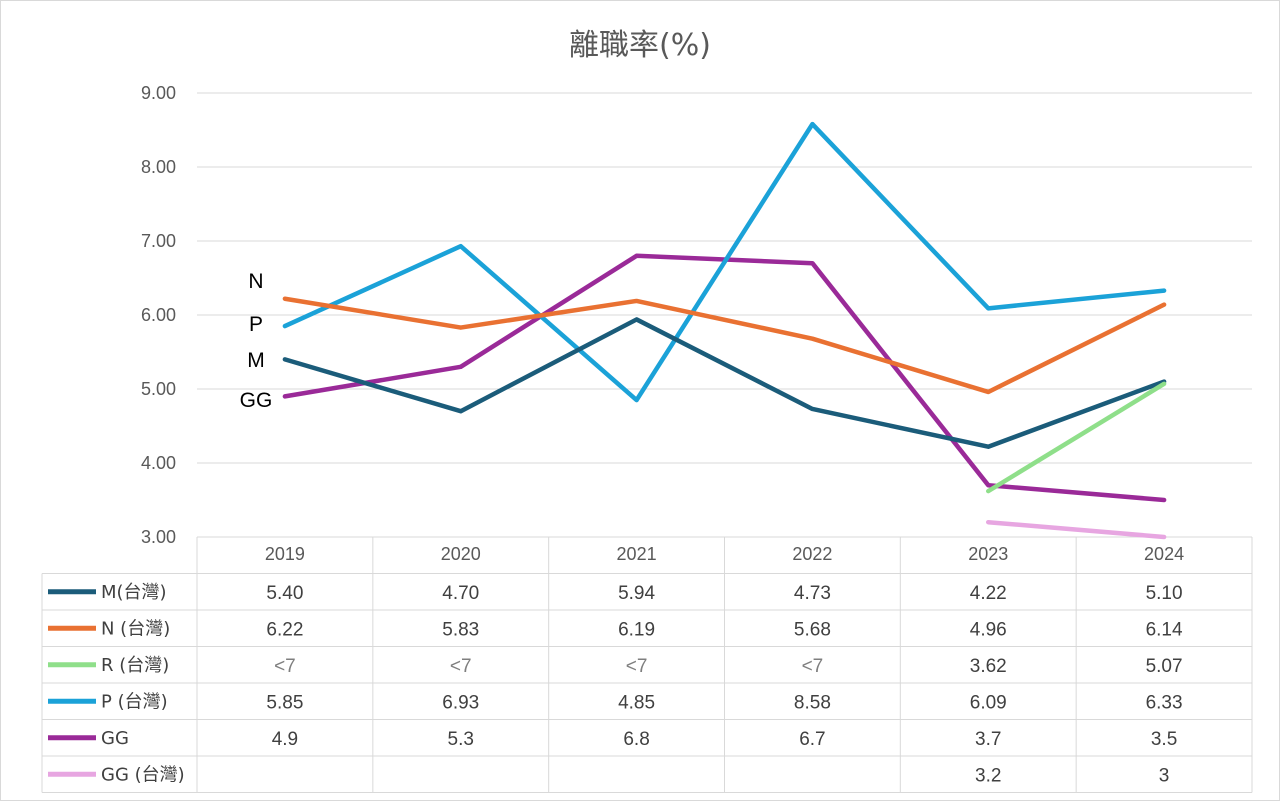  I want to click on x-tick-label: 2023, so click(988, 554).